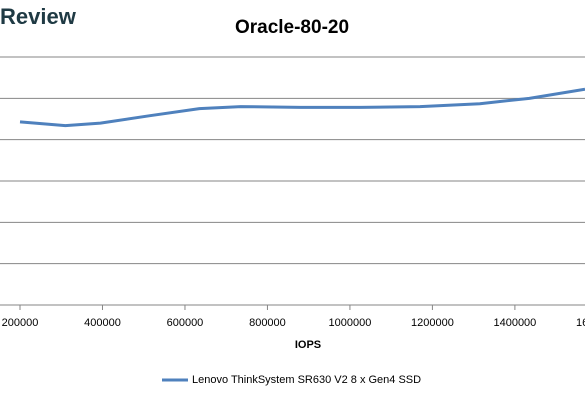 The height and width of the screenshot is (401, 585). I want to click on x-tick-label: 800000, so click(267, 323).